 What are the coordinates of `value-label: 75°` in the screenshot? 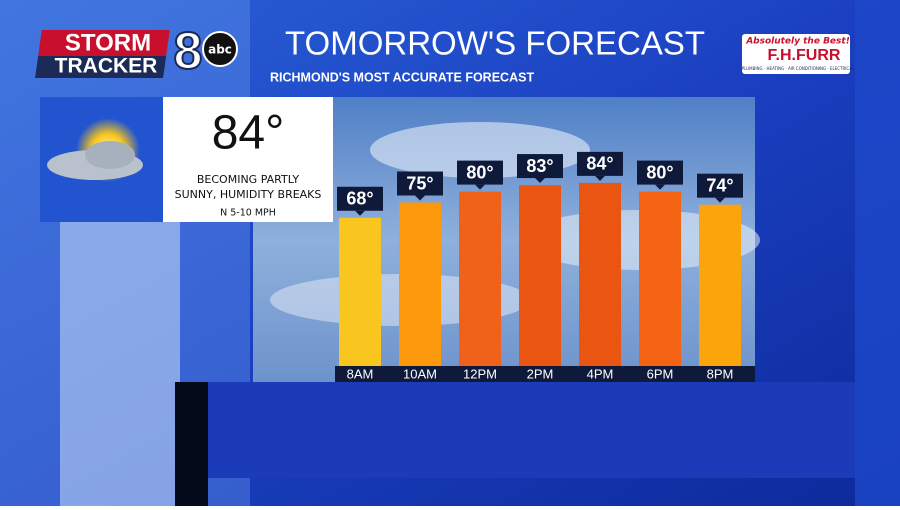 It's located at (419, 183).